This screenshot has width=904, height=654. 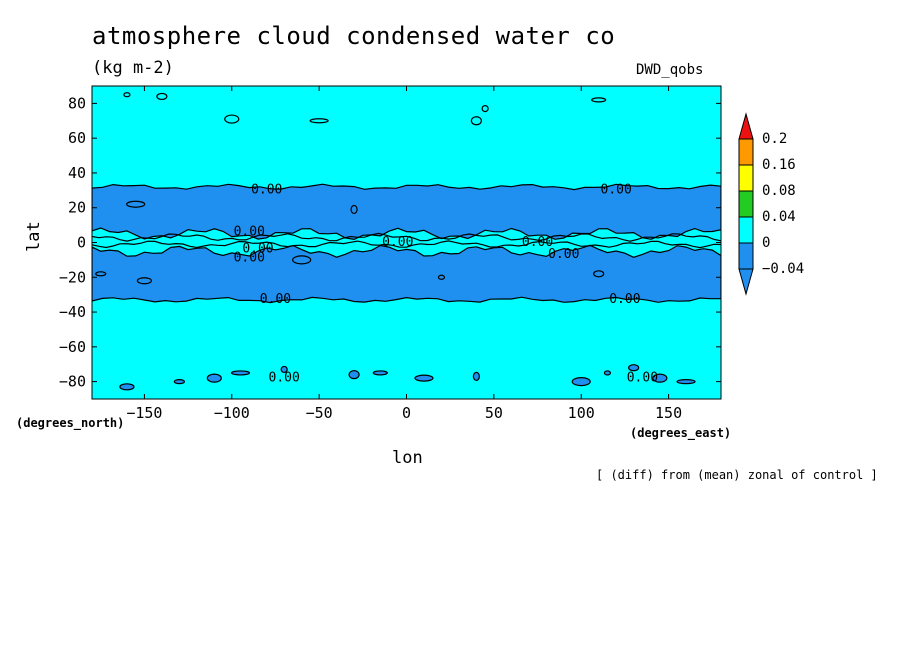 What do you see at coordinates (737, 475) in the screenshot?
I see `diff-note: [ (diff) from (mean) zonal of control ]` at bounding box center [737, 475].